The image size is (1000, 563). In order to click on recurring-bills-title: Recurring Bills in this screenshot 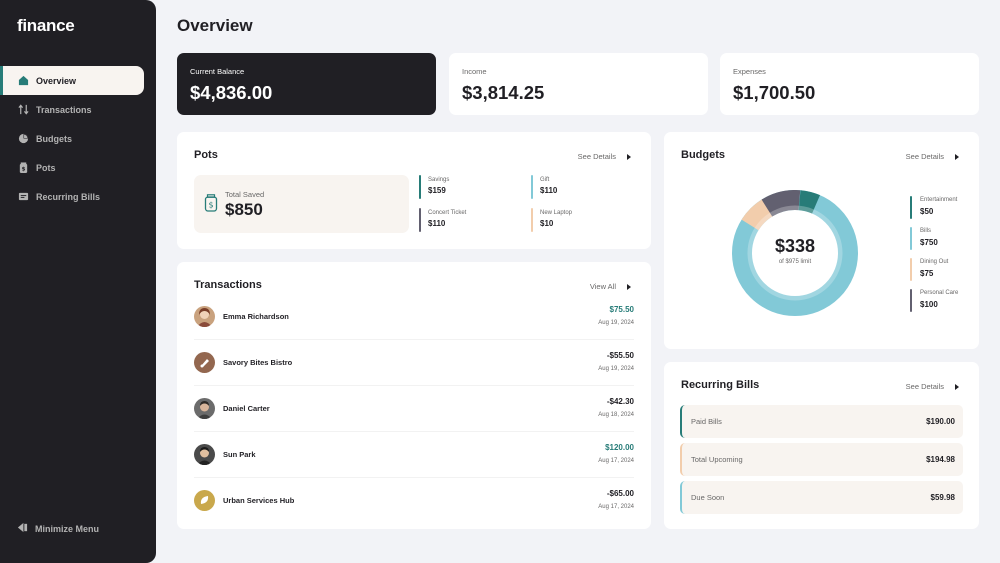, I will do `click(720, 385)`.